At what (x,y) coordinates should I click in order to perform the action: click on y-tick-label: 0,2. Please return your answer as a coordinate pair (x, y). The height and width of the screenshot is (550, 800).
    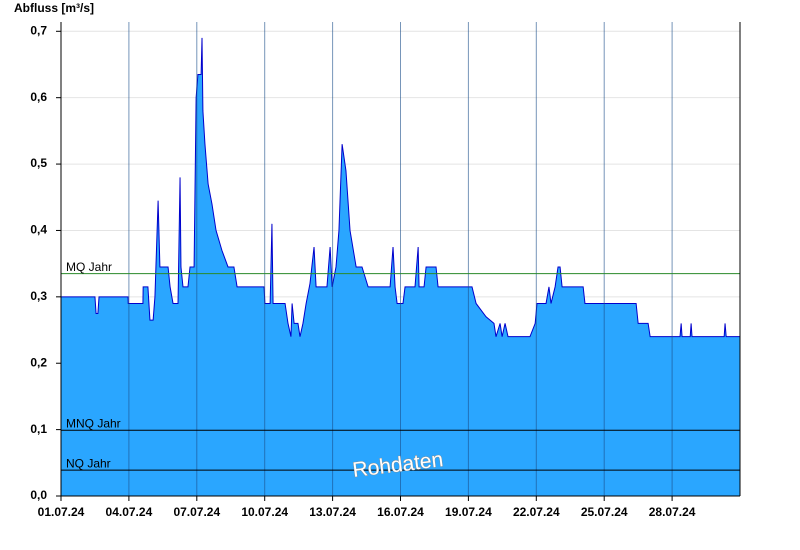
    Looking at the image, I should click on (38, 362).